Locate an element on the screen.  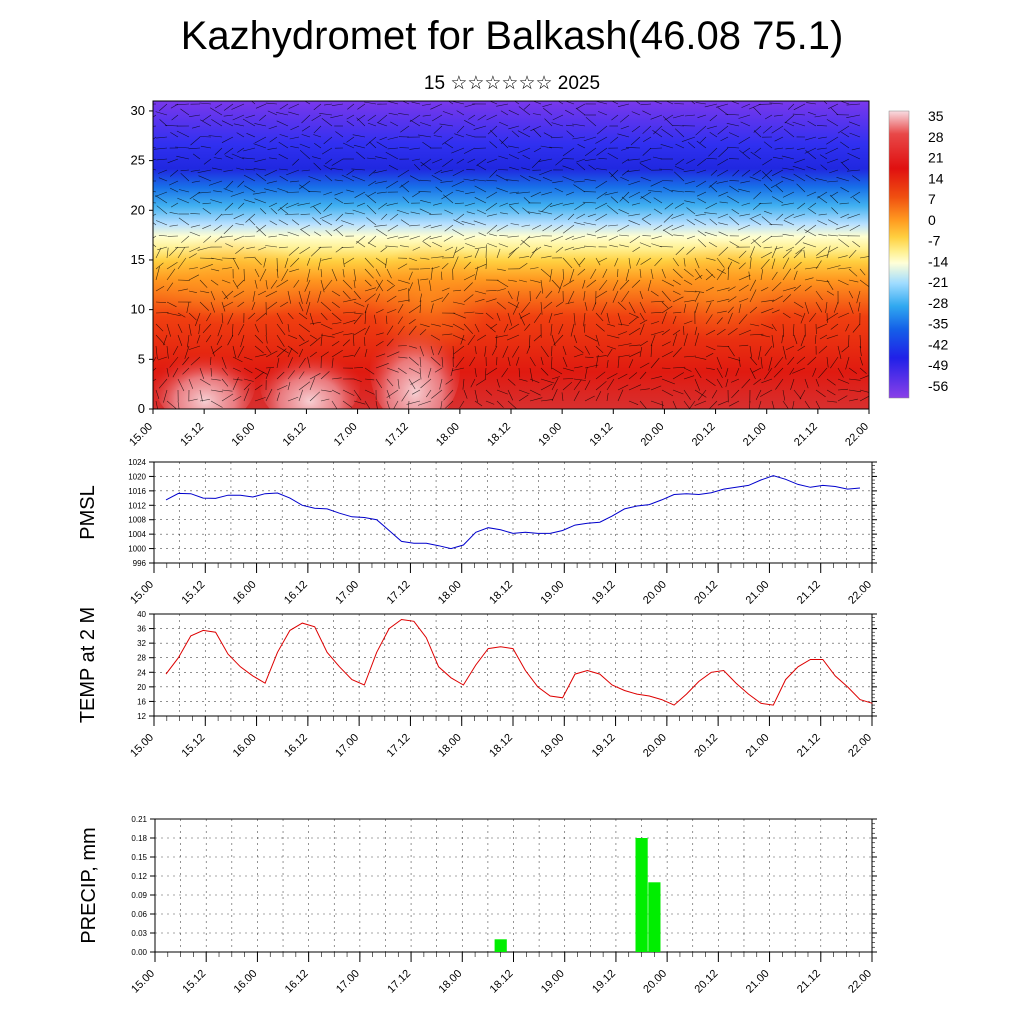
colorbar-label: 28 is located at coordinates (936, 137).